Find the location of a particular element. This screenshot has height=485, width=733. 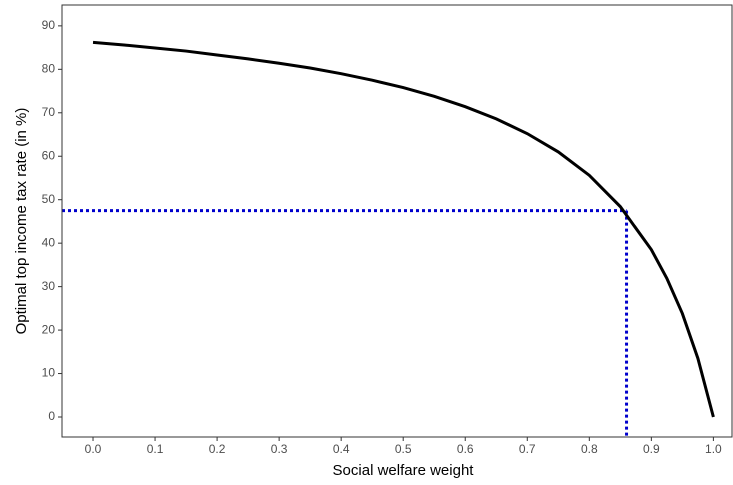

x-tick-label: 0.5 is located at coordinates (403, 449).